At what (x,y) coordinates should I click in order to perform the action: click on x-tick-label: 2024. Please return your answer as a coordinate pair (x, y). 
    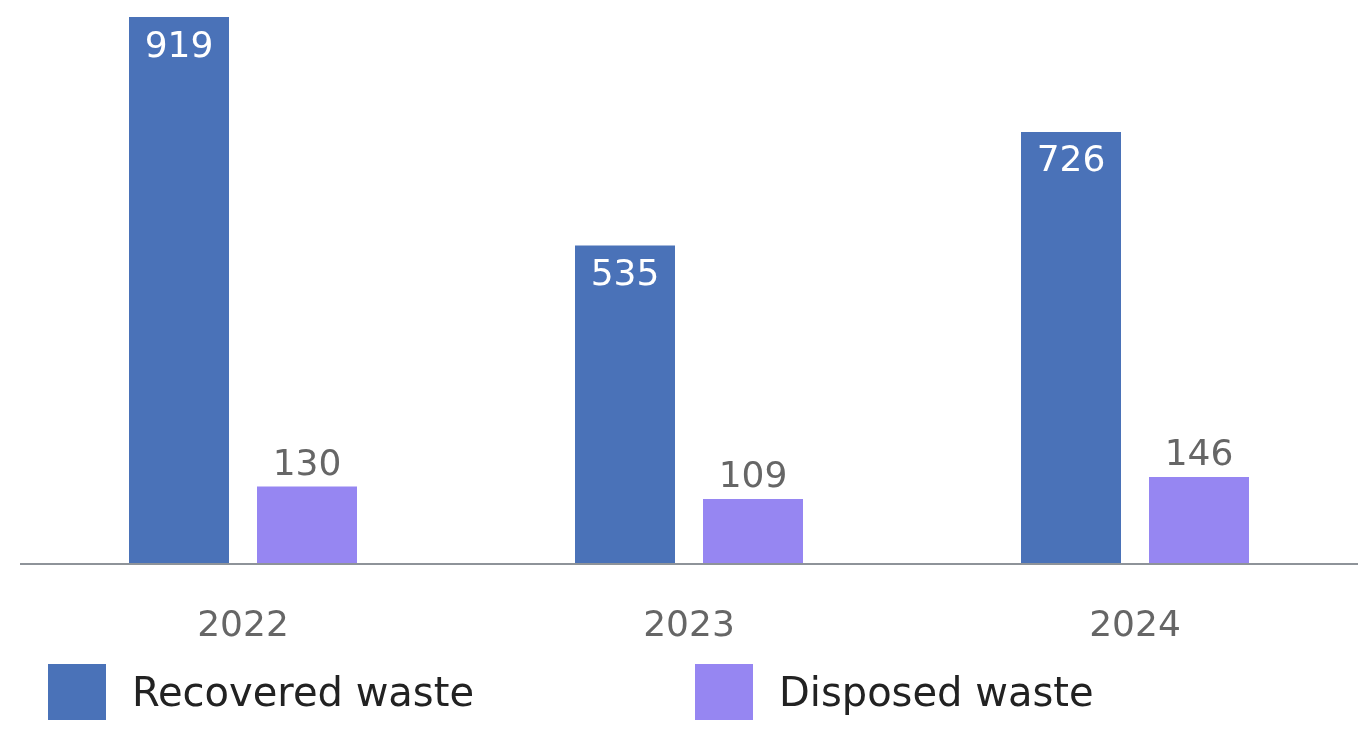
    Looking at the image, I should click on (1135, 623).